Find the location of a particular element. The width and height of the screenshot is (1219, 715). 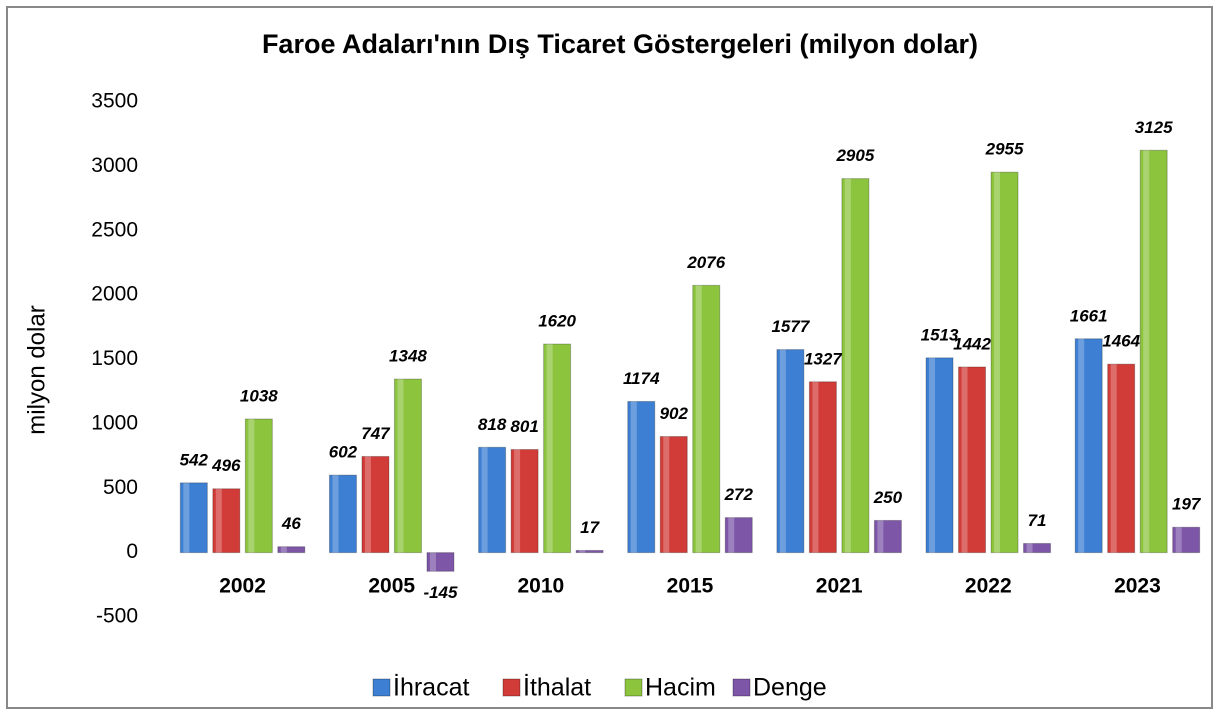

data-label: 747 is located at coordinates (376, 433).